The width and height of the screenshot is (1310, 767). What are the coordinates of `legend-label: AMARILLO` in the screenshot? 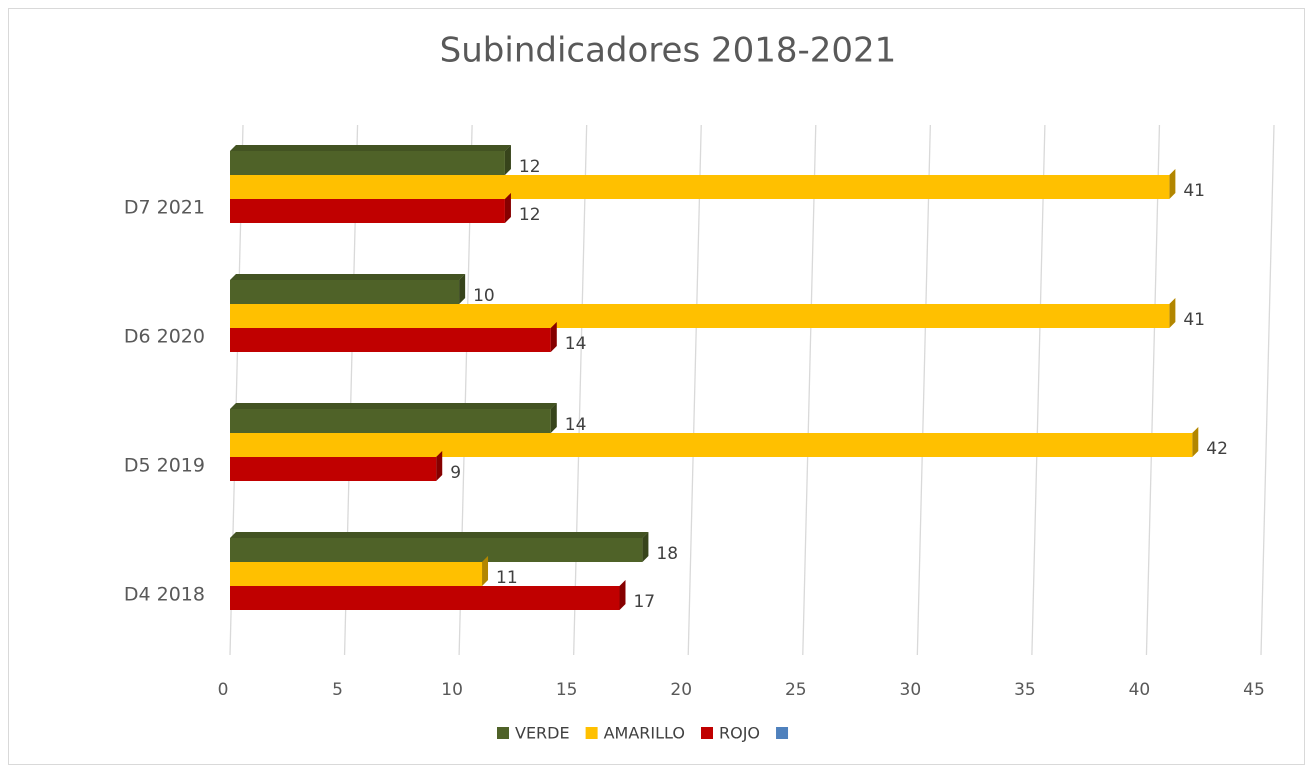 It's located at (644, 733).